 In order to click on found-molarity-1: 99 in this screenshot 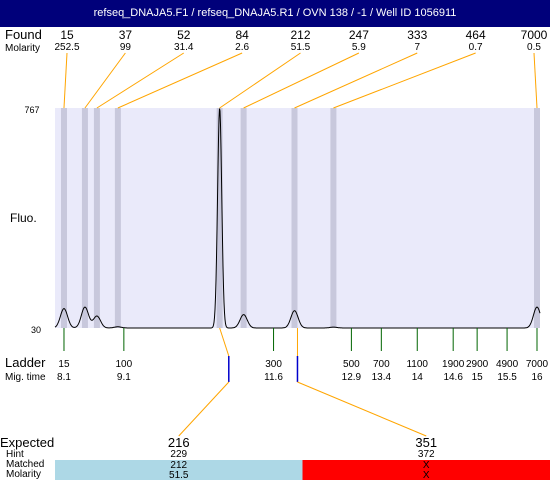, I will do `click(126, 47)`.